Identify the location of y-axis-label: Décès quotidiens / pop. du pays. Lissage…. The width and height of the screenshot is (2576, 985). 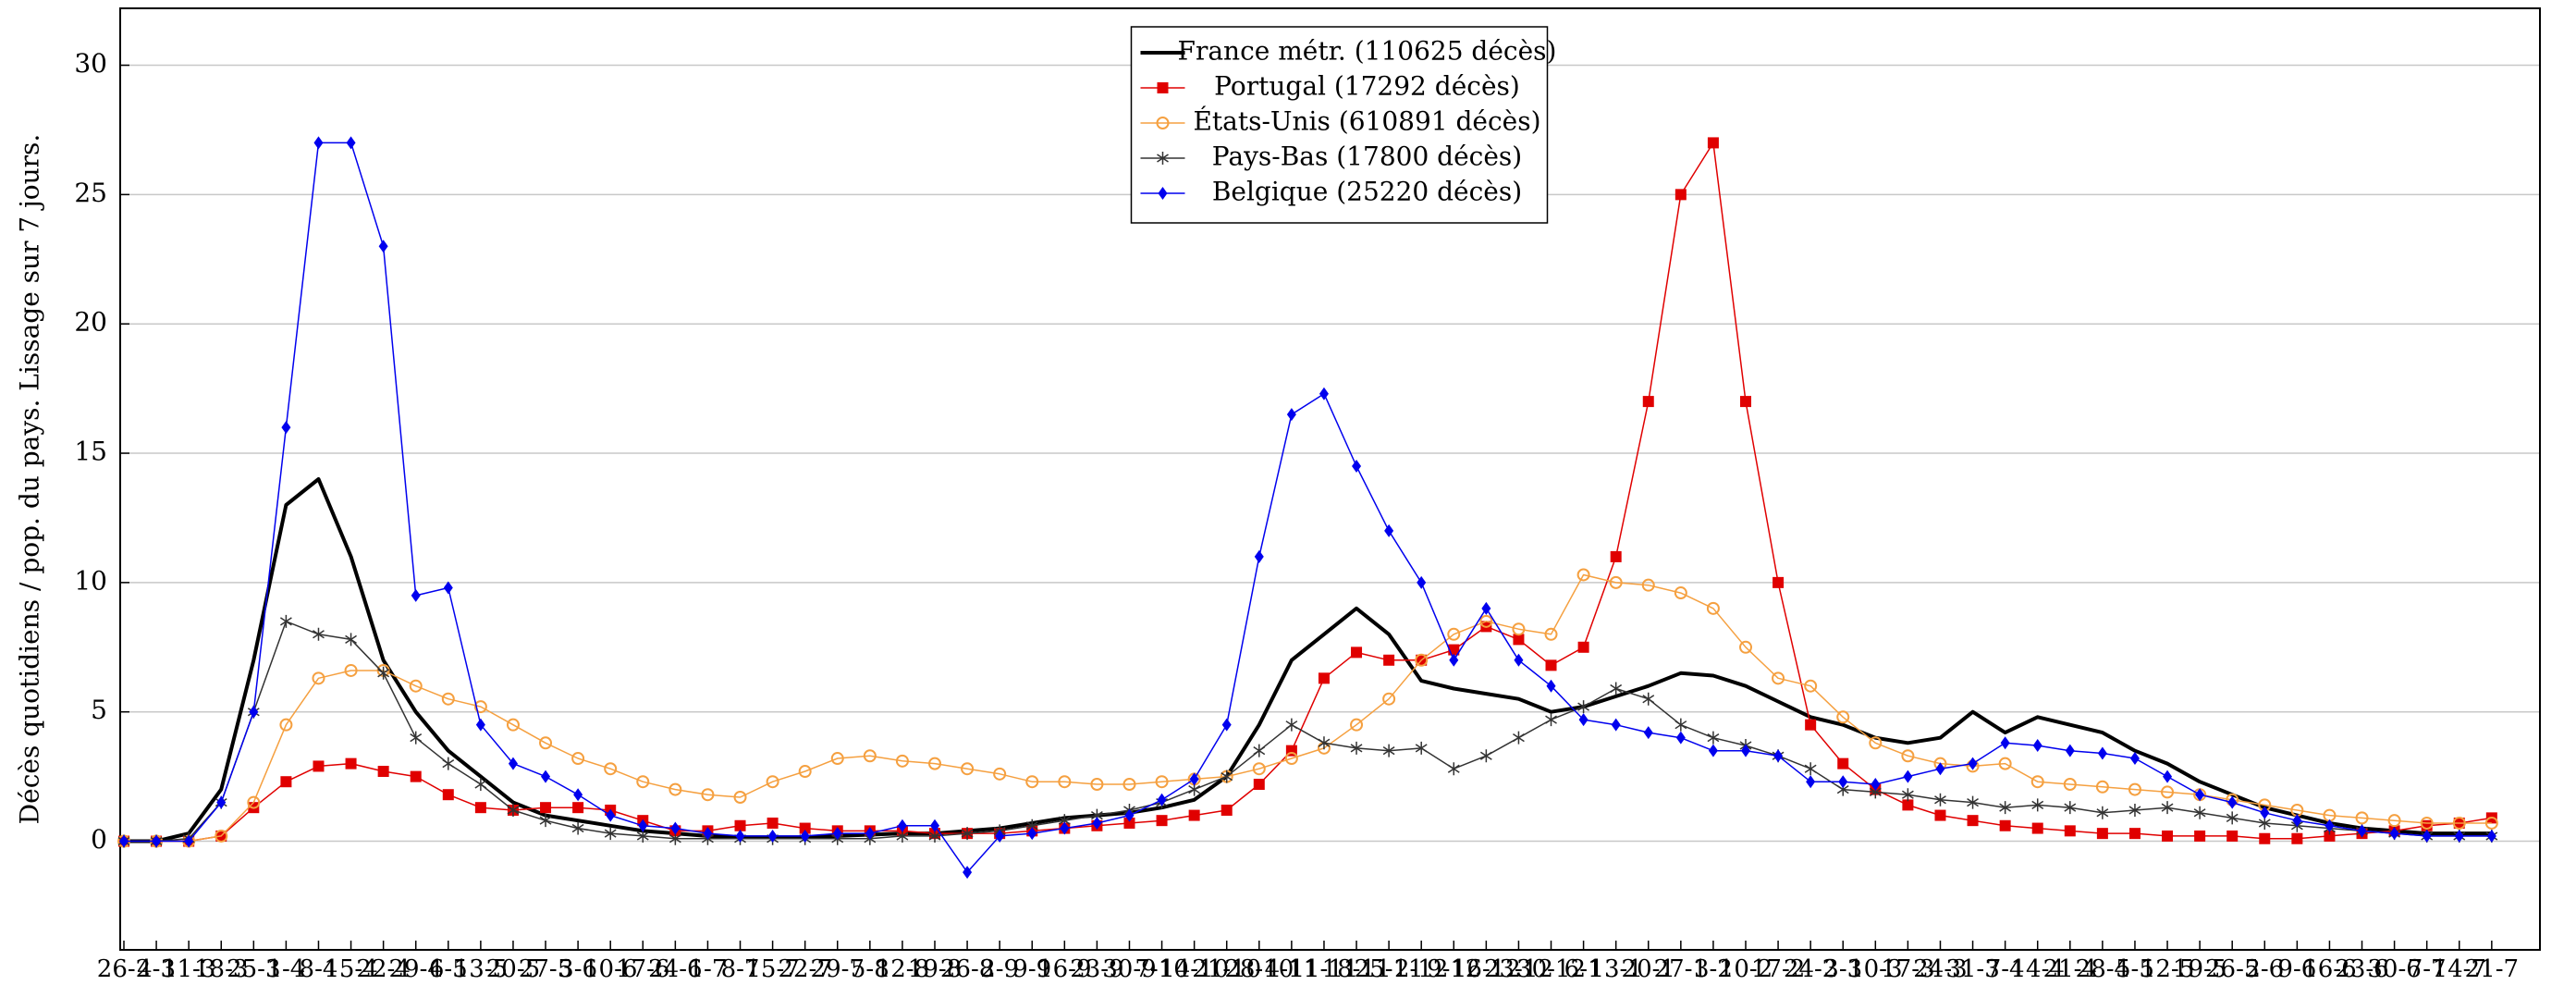
(30, 480).